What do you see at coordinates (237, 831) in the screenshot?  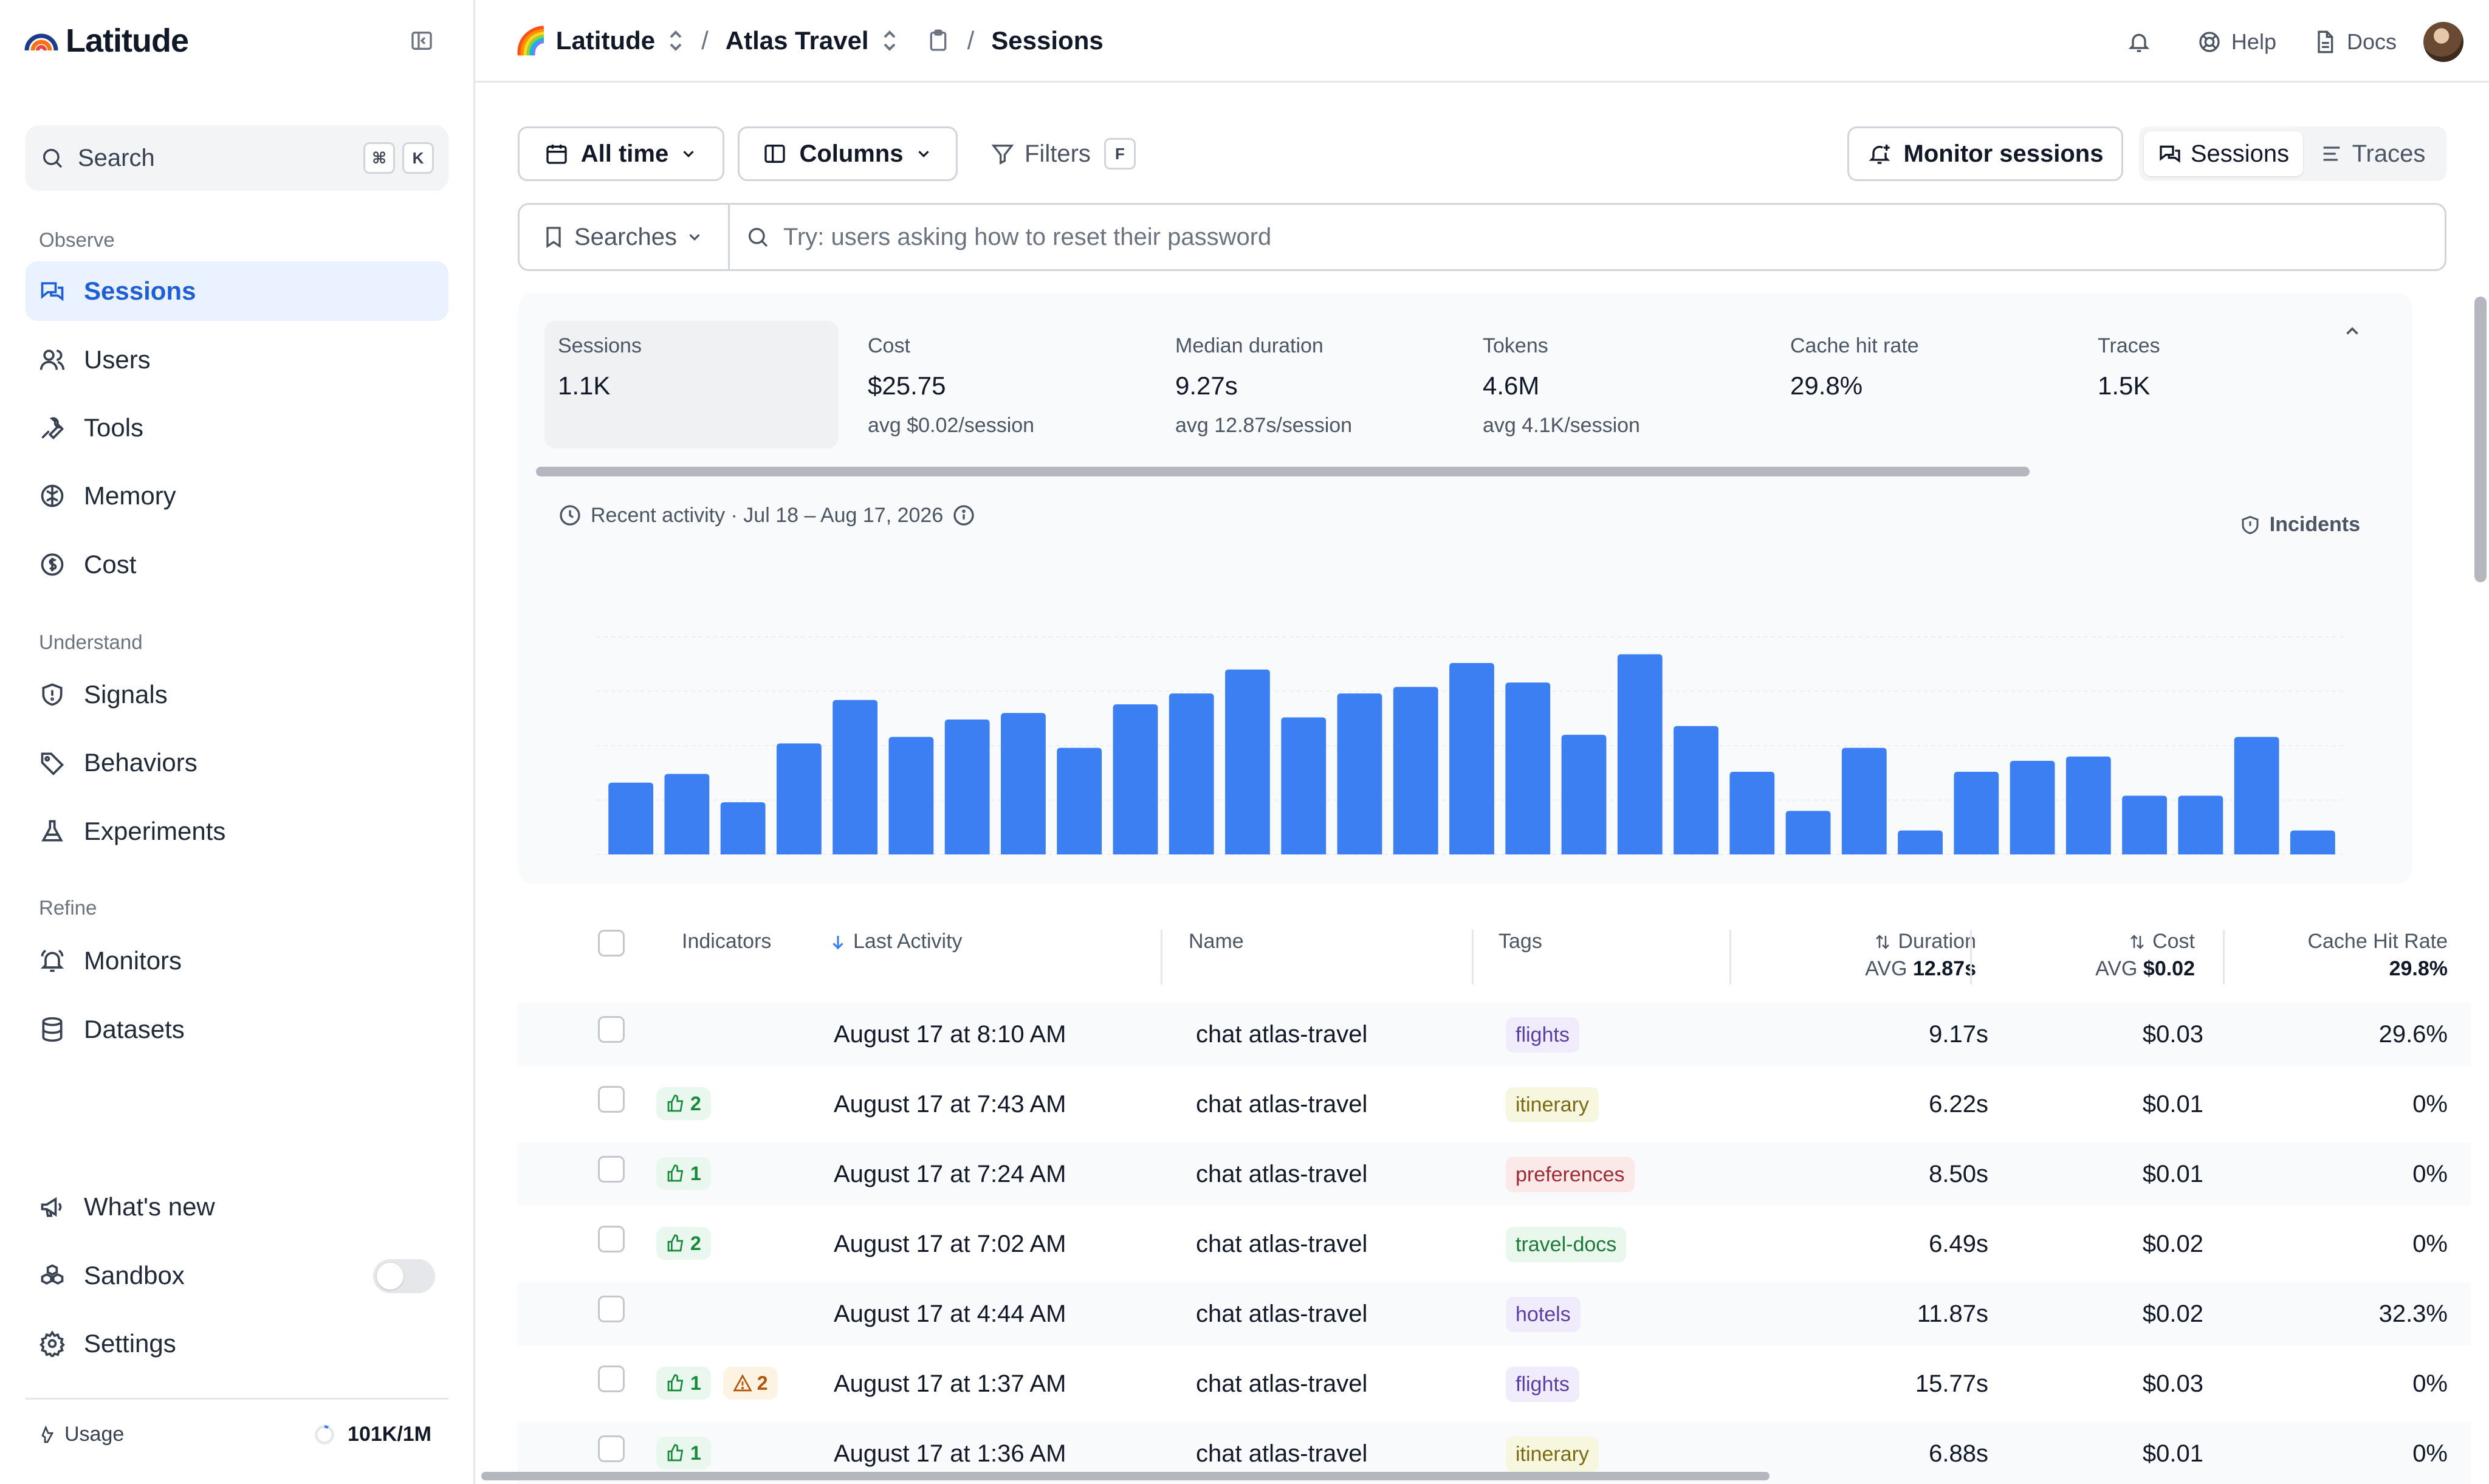 I see `sidebar-item-experiments: Experiments` at bounding box center [237, 831].